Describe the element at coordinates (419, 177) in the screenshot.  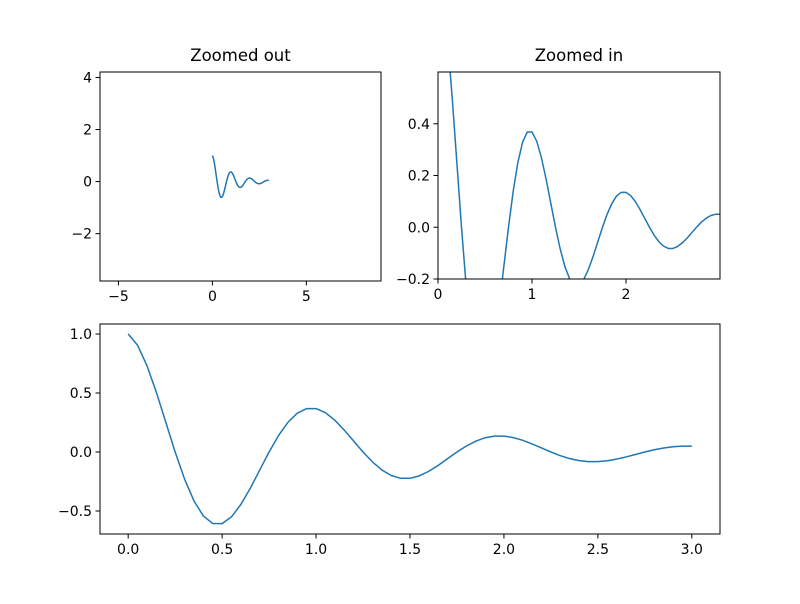
I see `y-tick-label: 0.2` at that location.